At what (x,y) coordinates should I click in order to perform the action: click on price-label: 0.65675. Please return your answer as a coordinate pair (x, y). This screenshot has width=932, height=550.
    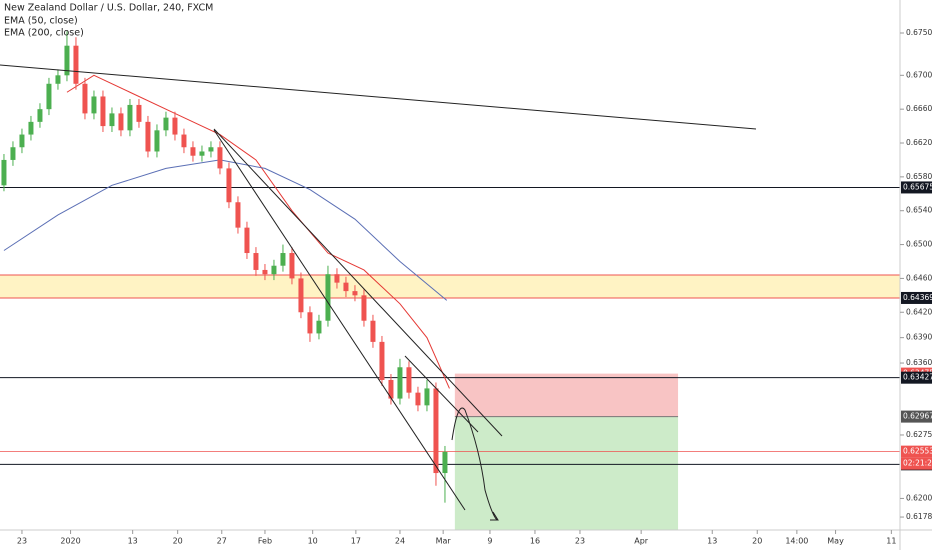
    Looking at the image, I should click on (917, 186).